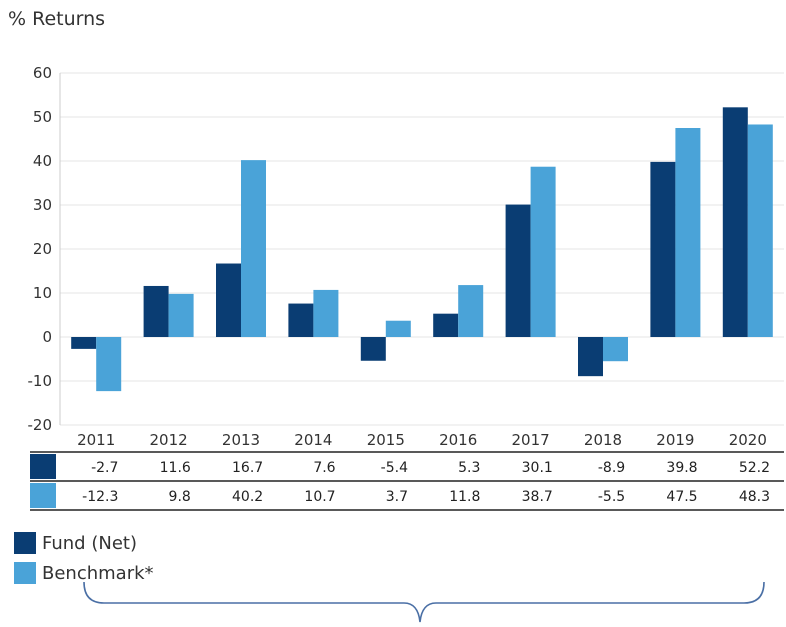 This screenshot has height=627, width=786. Describe the element at coordinates (104, 468) in the screenshot. I see `table-cell: -2.7` at that location.